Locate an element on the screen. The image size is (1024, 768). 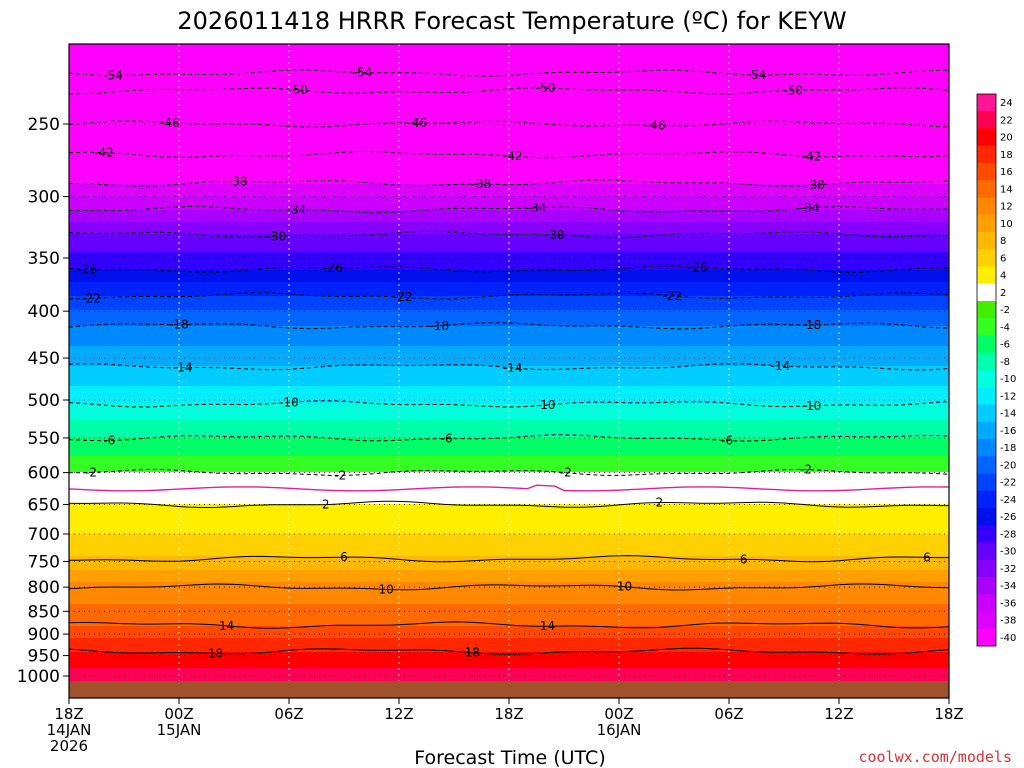
y-tick-label: 1000 is located at coordinates (38, 677).